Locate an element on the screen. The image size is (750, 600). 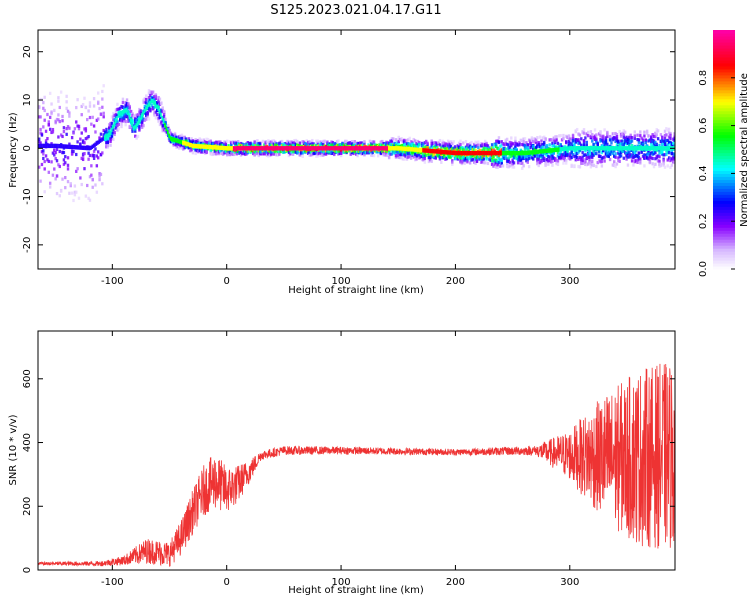
colorbar-tick-label: 0.6 is located at coordinates (703, 126).